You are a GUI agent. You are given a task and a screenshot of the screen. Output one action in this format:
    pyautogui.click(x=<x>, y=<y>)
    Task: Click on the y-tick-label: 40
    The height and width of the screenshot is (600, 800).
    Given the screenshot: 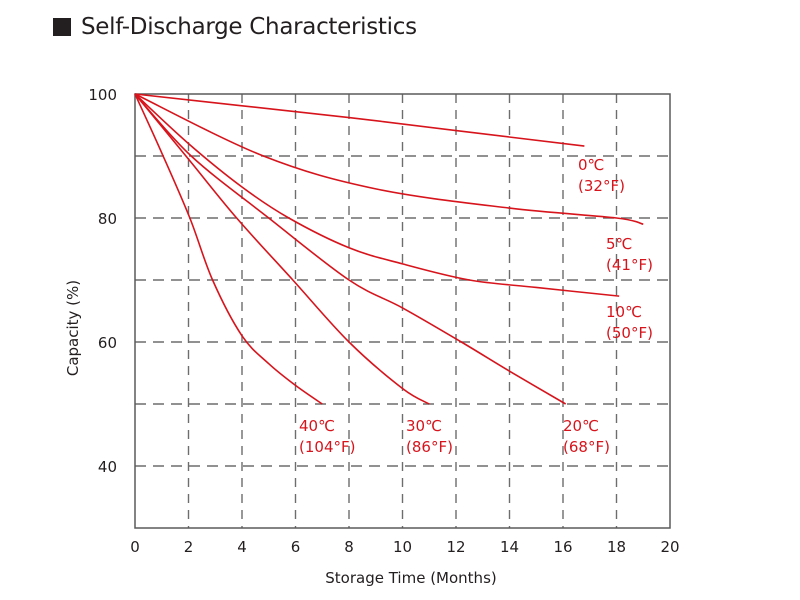 What is the action you would take?
    pyautogui.click(x=107, y=467)
    